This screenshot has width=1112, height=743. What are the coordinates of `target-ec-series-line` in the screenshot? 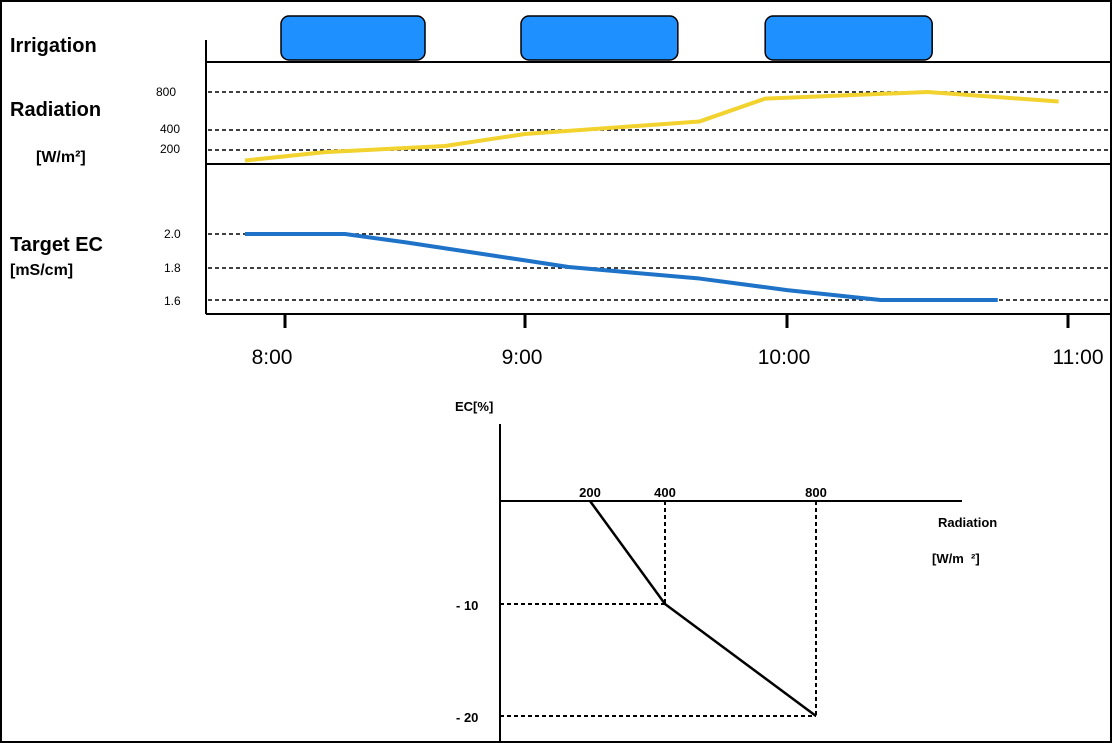 It's located at (621, 267).